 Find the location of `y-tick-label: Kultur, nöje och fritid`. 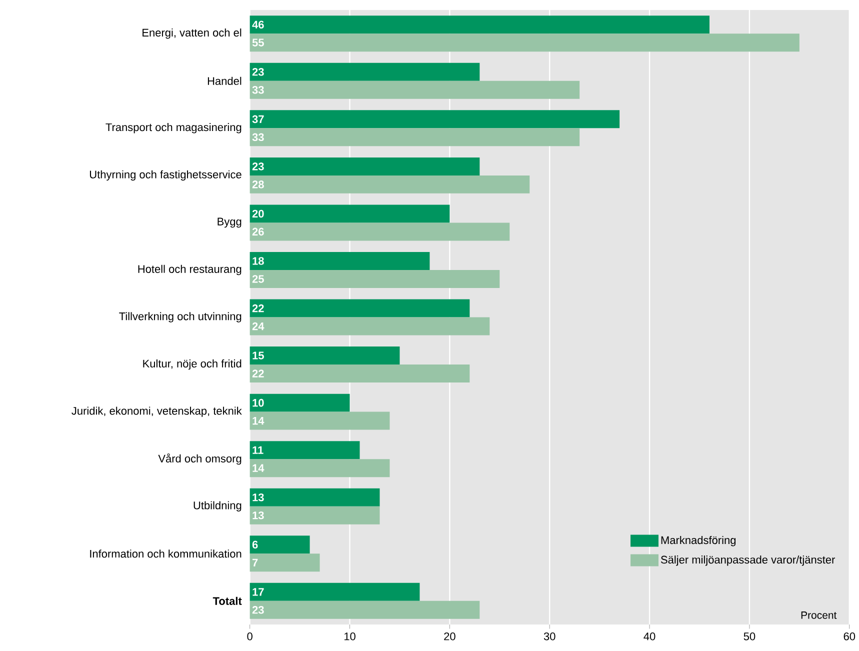

y-tick-label: Kultur, nöje och fritid is located at coordinates (192, 365).